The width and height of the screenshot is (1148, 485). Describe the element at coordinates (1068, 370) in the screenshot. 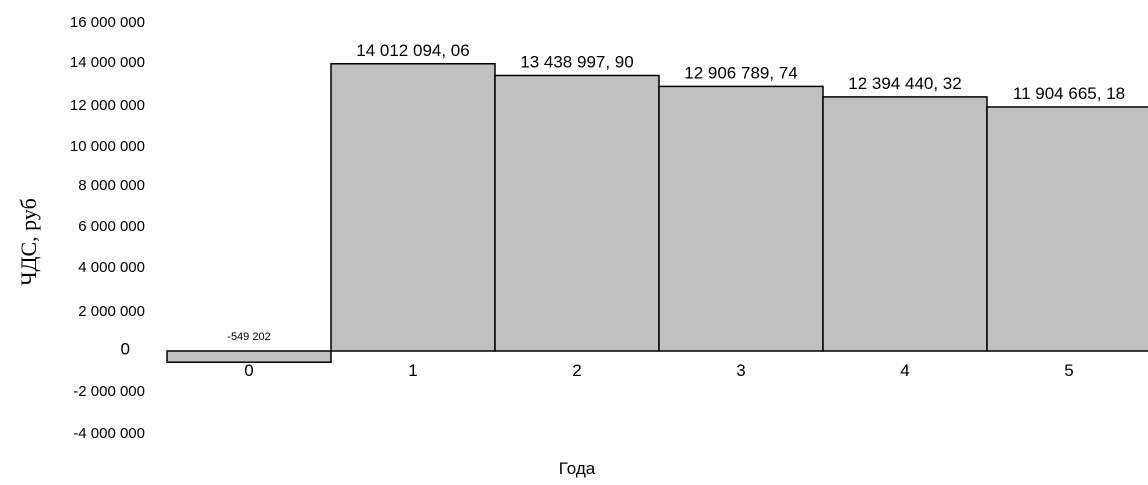

I see `x-tick-label: 5` at that location.